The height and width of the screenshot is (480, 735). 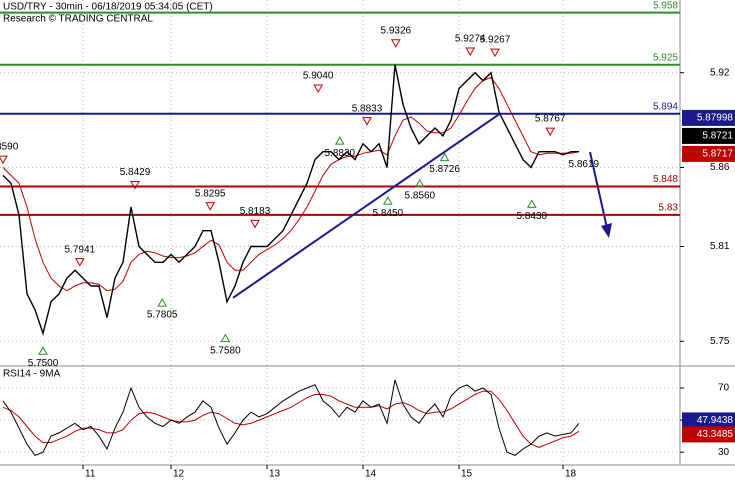 What do you see at coordinates (495, 40) in the screenshot?
I see `annotation-label: 5.9267` at bounding box center [495, 40].